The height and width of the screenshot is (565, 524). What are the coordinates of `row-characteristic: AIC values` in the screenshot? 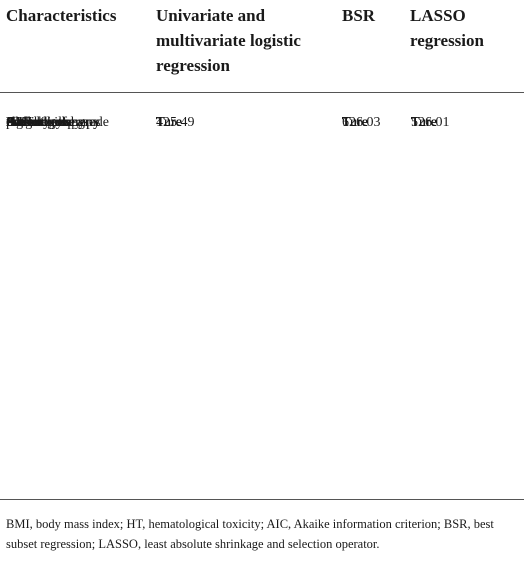 It's located at (38, 122).